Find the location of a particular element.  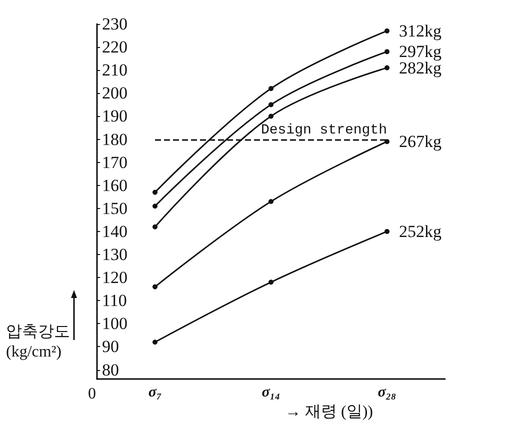

y-tick-label: 140 is located at coordinates (115, 231).